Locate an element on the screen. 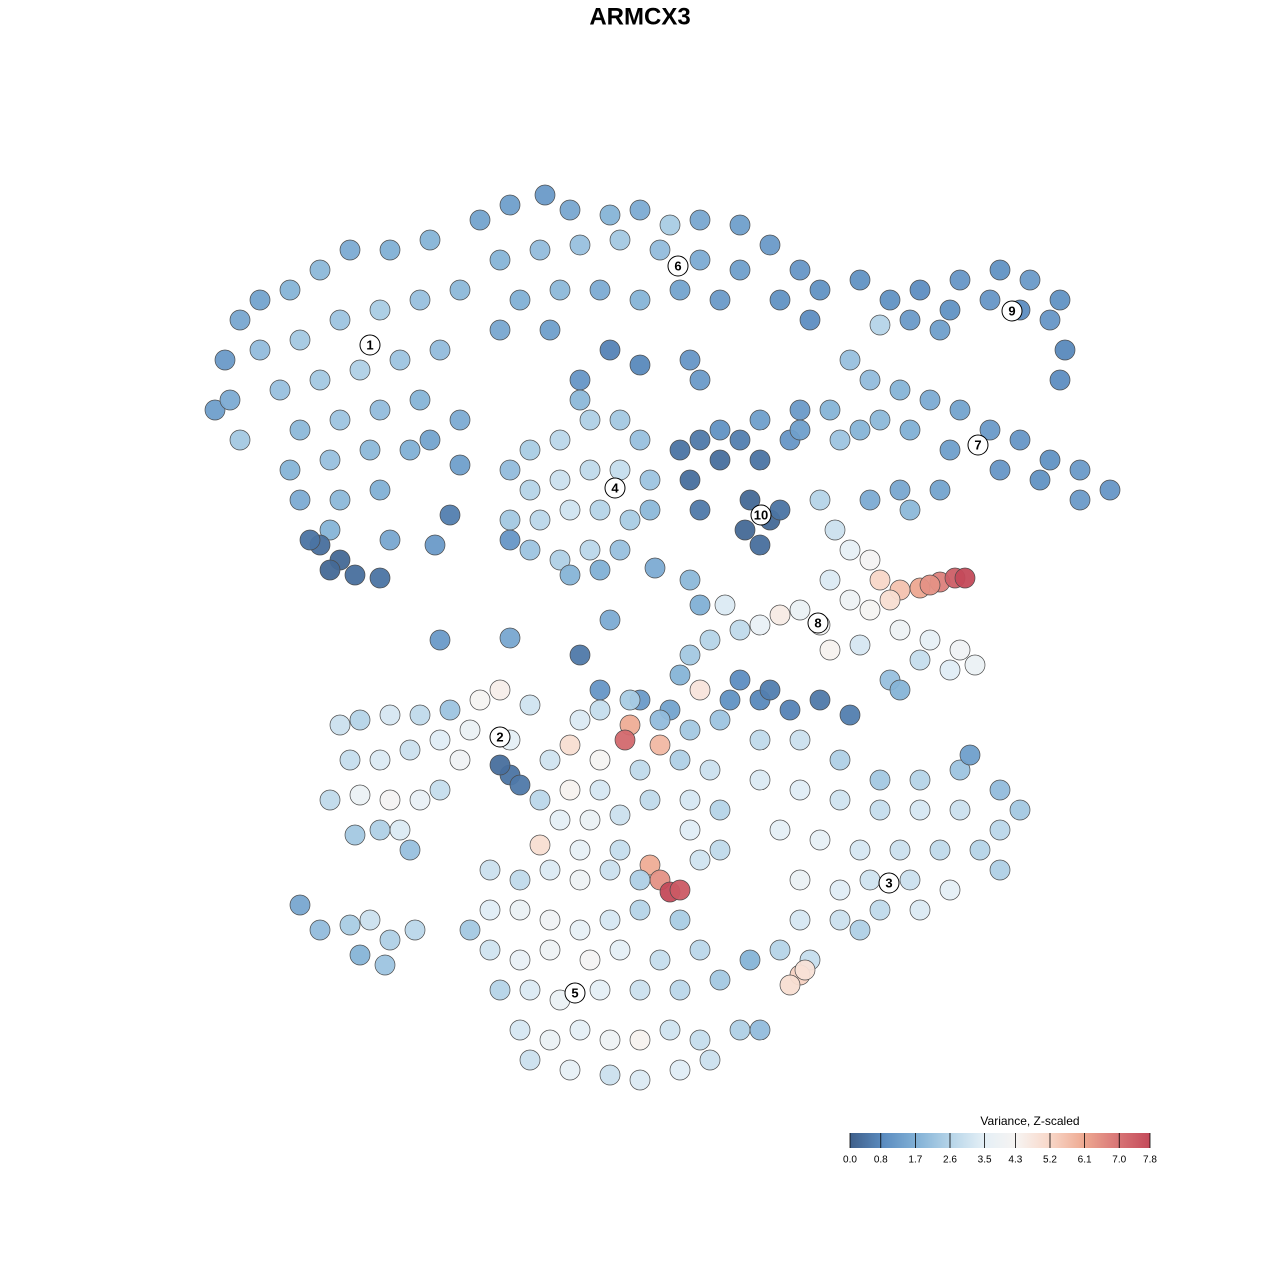 The image size is (1280, 1280). colorbar-tick-label: 7.0 is located at coordinates (1119, 1160).